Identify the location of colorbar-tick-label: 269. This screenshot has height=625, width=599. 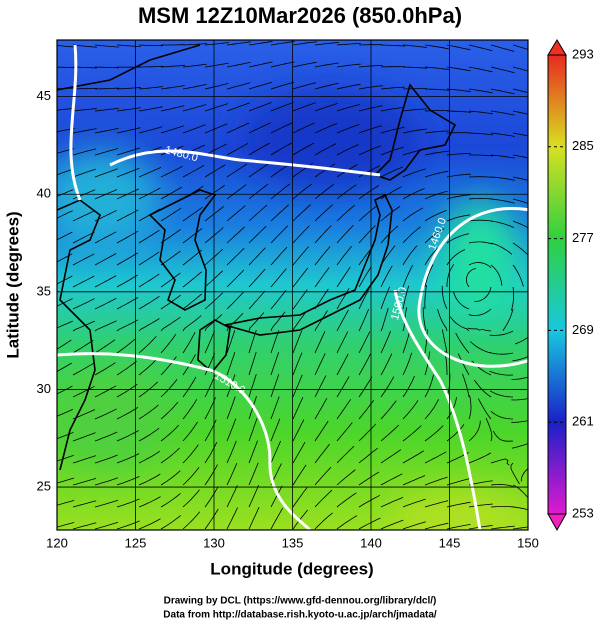
(583, 329).